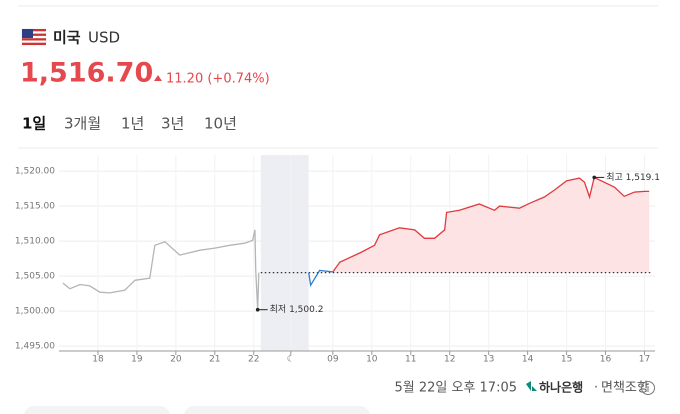  What do you see at coordinates (104, 38) in the screenshot?
I see `currency-code: USD` at bounding box center [104, 38].